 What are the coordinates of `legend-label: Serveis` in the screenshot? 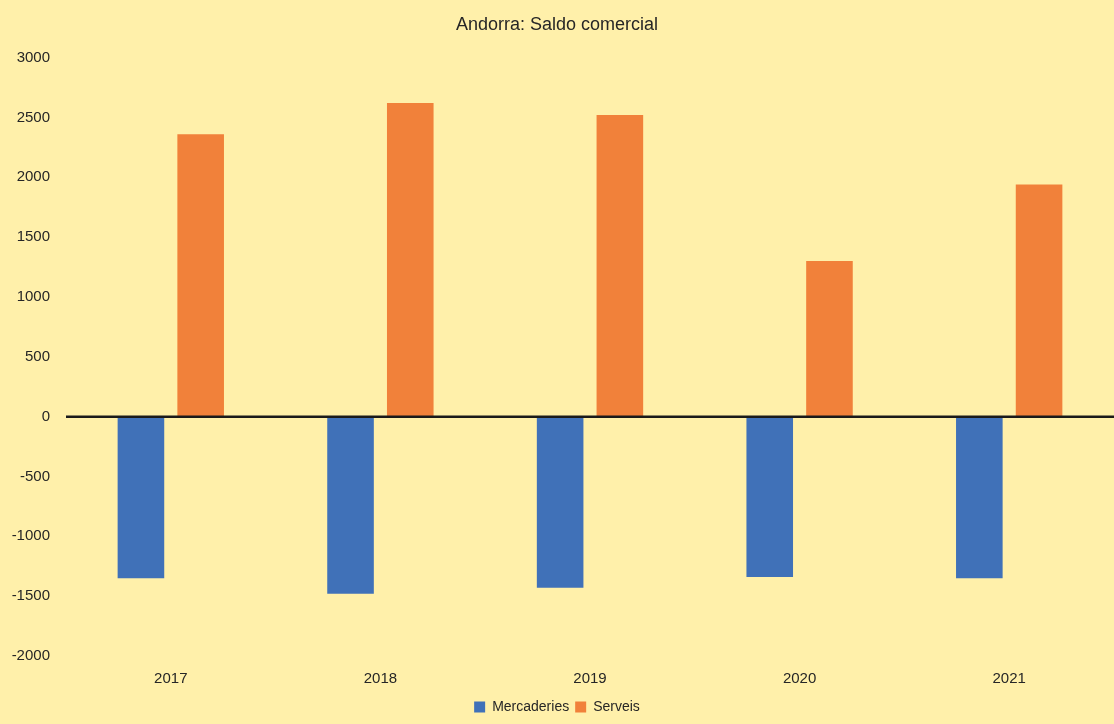 It's located at (616, 705).